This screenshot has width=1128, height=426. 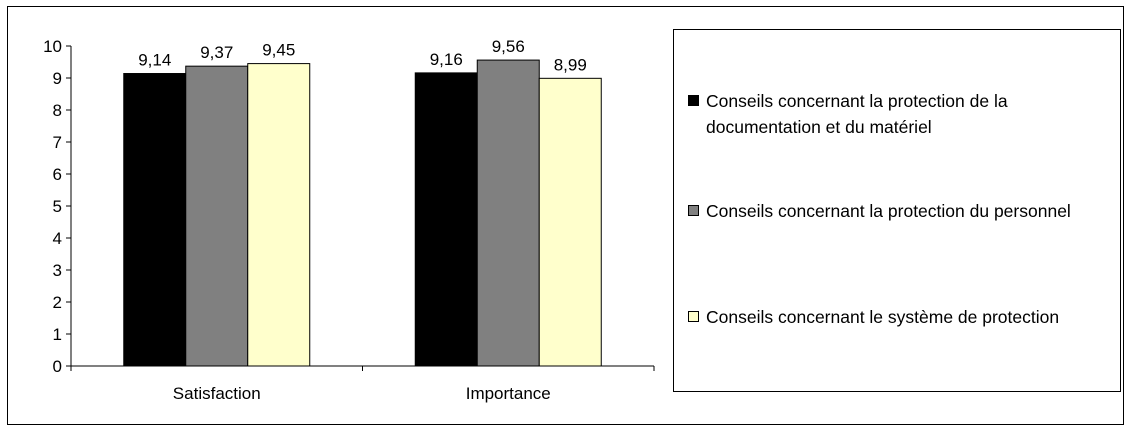 What do you see at coordinates (217, 393) in the screenshot?
I see `x-category-label: Satisfaction` at bounding box center [217, 393].